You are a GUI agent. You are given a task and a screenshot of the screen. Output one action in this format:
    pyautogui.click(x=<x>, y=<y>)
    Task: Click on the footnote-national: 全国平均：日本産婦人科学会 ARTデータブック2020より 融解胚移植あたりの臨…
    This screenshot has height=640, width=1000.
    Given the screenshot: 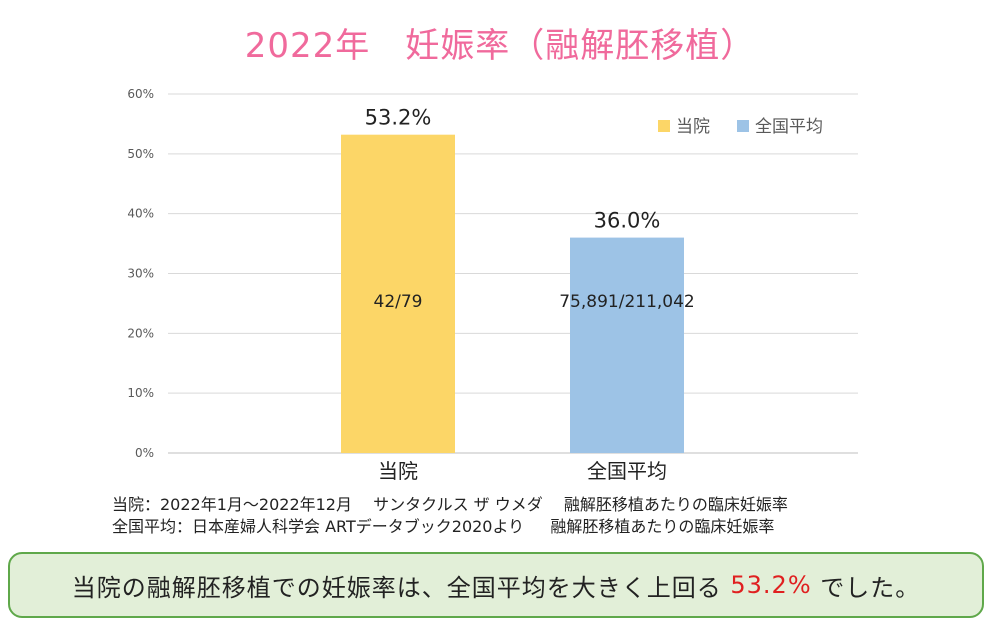 What is the action you would take?
    pyautogui.click(x=443, y=526)
    